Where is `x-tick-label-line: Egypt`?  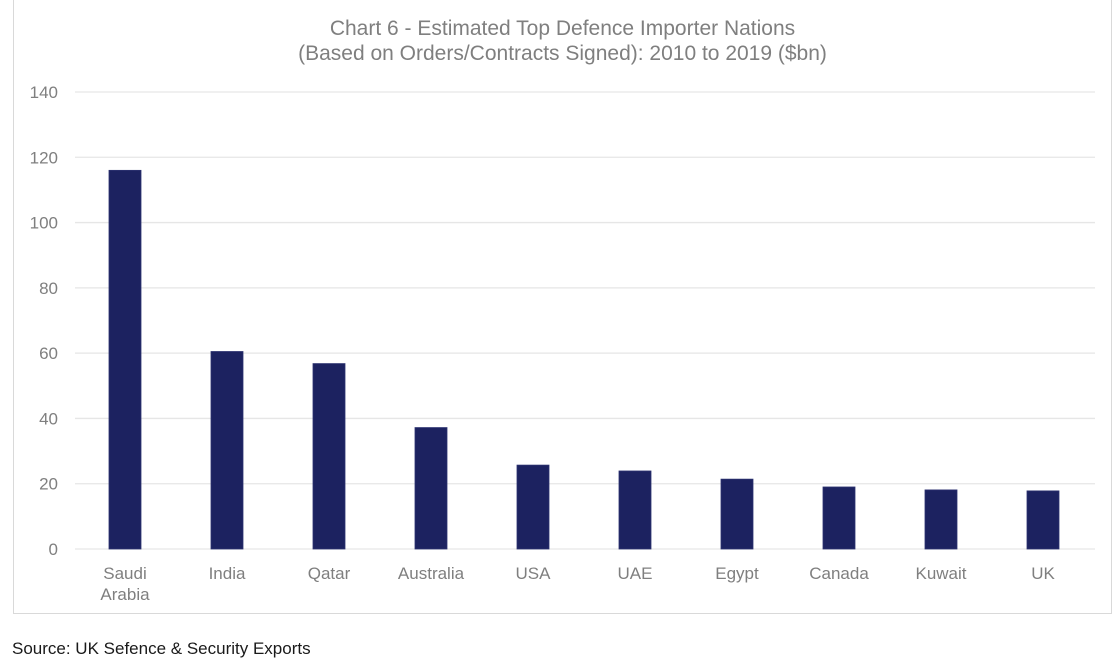
x-tick-label-line: Egypt is located at coordinates (737, 573).